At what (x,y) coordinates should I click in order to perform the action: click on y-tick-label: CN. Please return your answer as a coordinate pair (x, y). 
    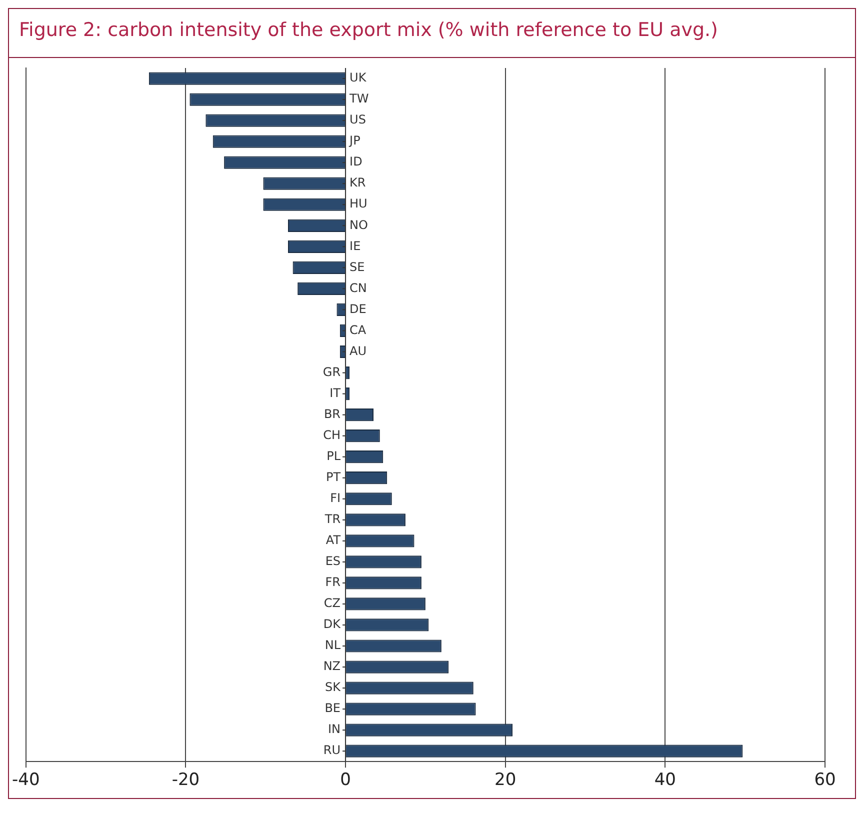
    Looking at the image, I should click on (358, 287).